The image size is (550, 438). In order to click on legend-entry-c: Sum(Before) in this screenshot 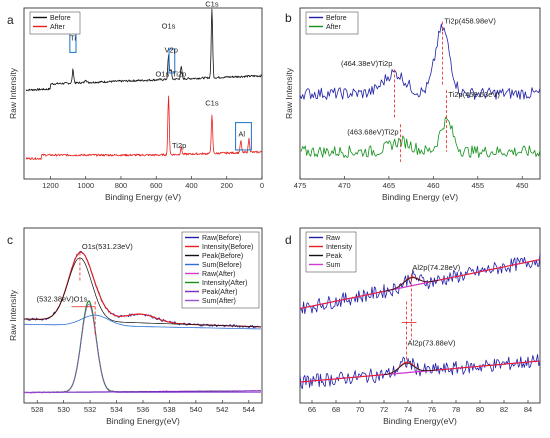, I will do `click(222, 265)`.